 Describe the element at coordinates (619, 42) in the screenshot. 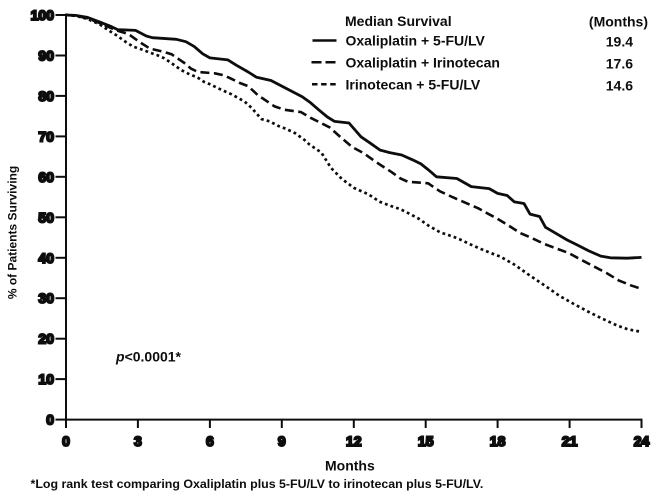

I see `svg-text: 19.4` at that location.